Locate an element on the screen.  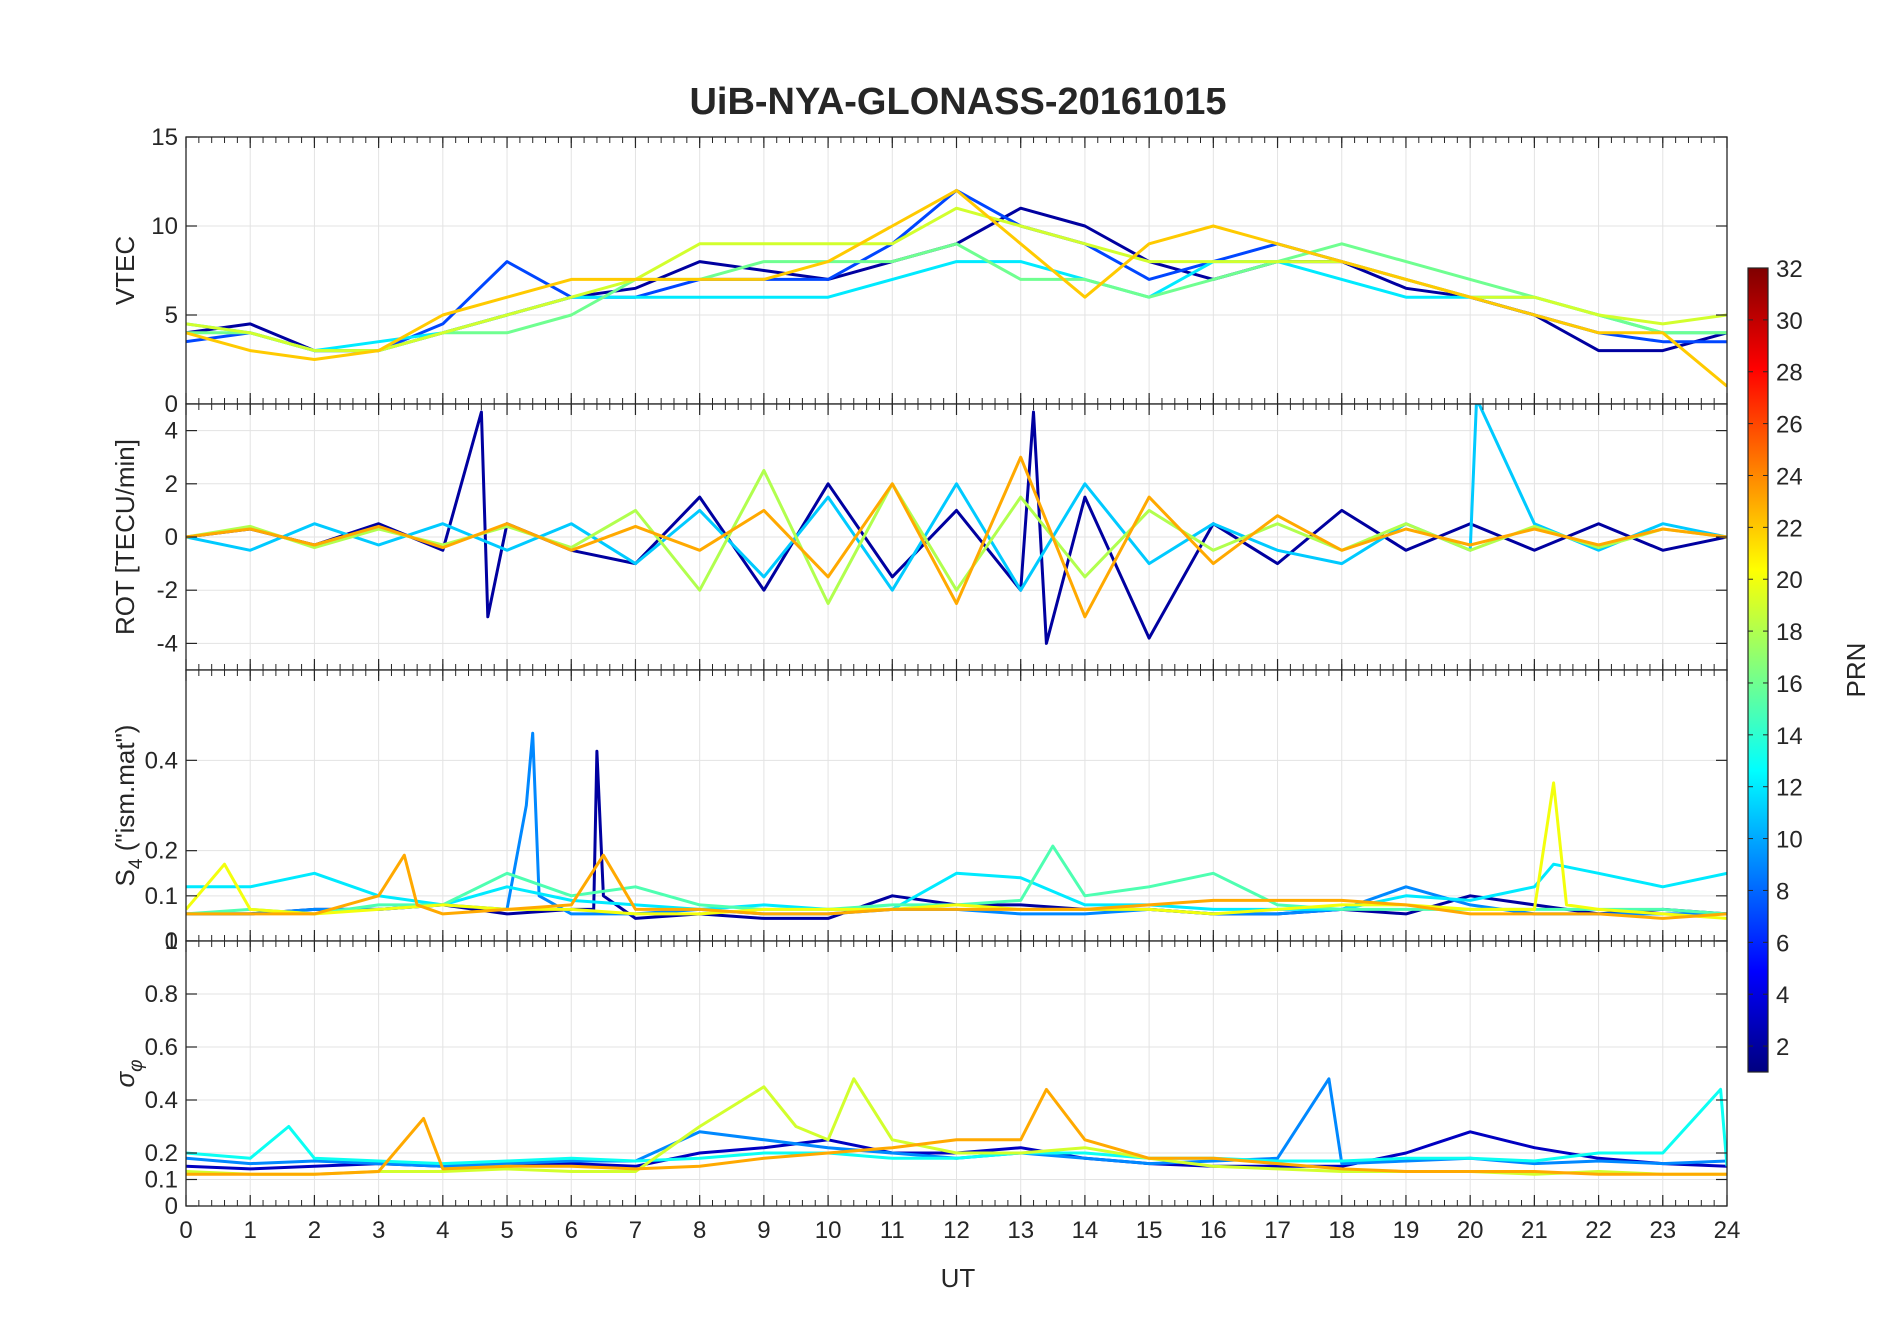
colorbar-tick-label: 30 is located at coordinates (1789, 321).